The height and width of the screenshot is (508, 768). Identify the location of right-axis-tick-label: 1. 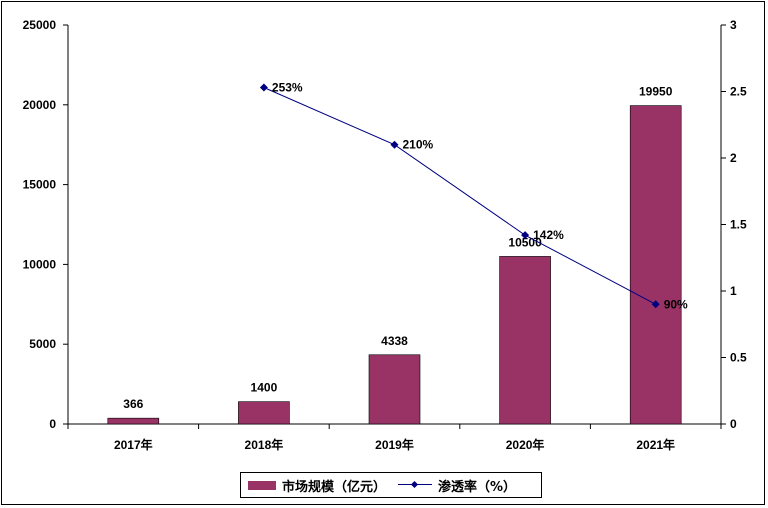
(733, 291).